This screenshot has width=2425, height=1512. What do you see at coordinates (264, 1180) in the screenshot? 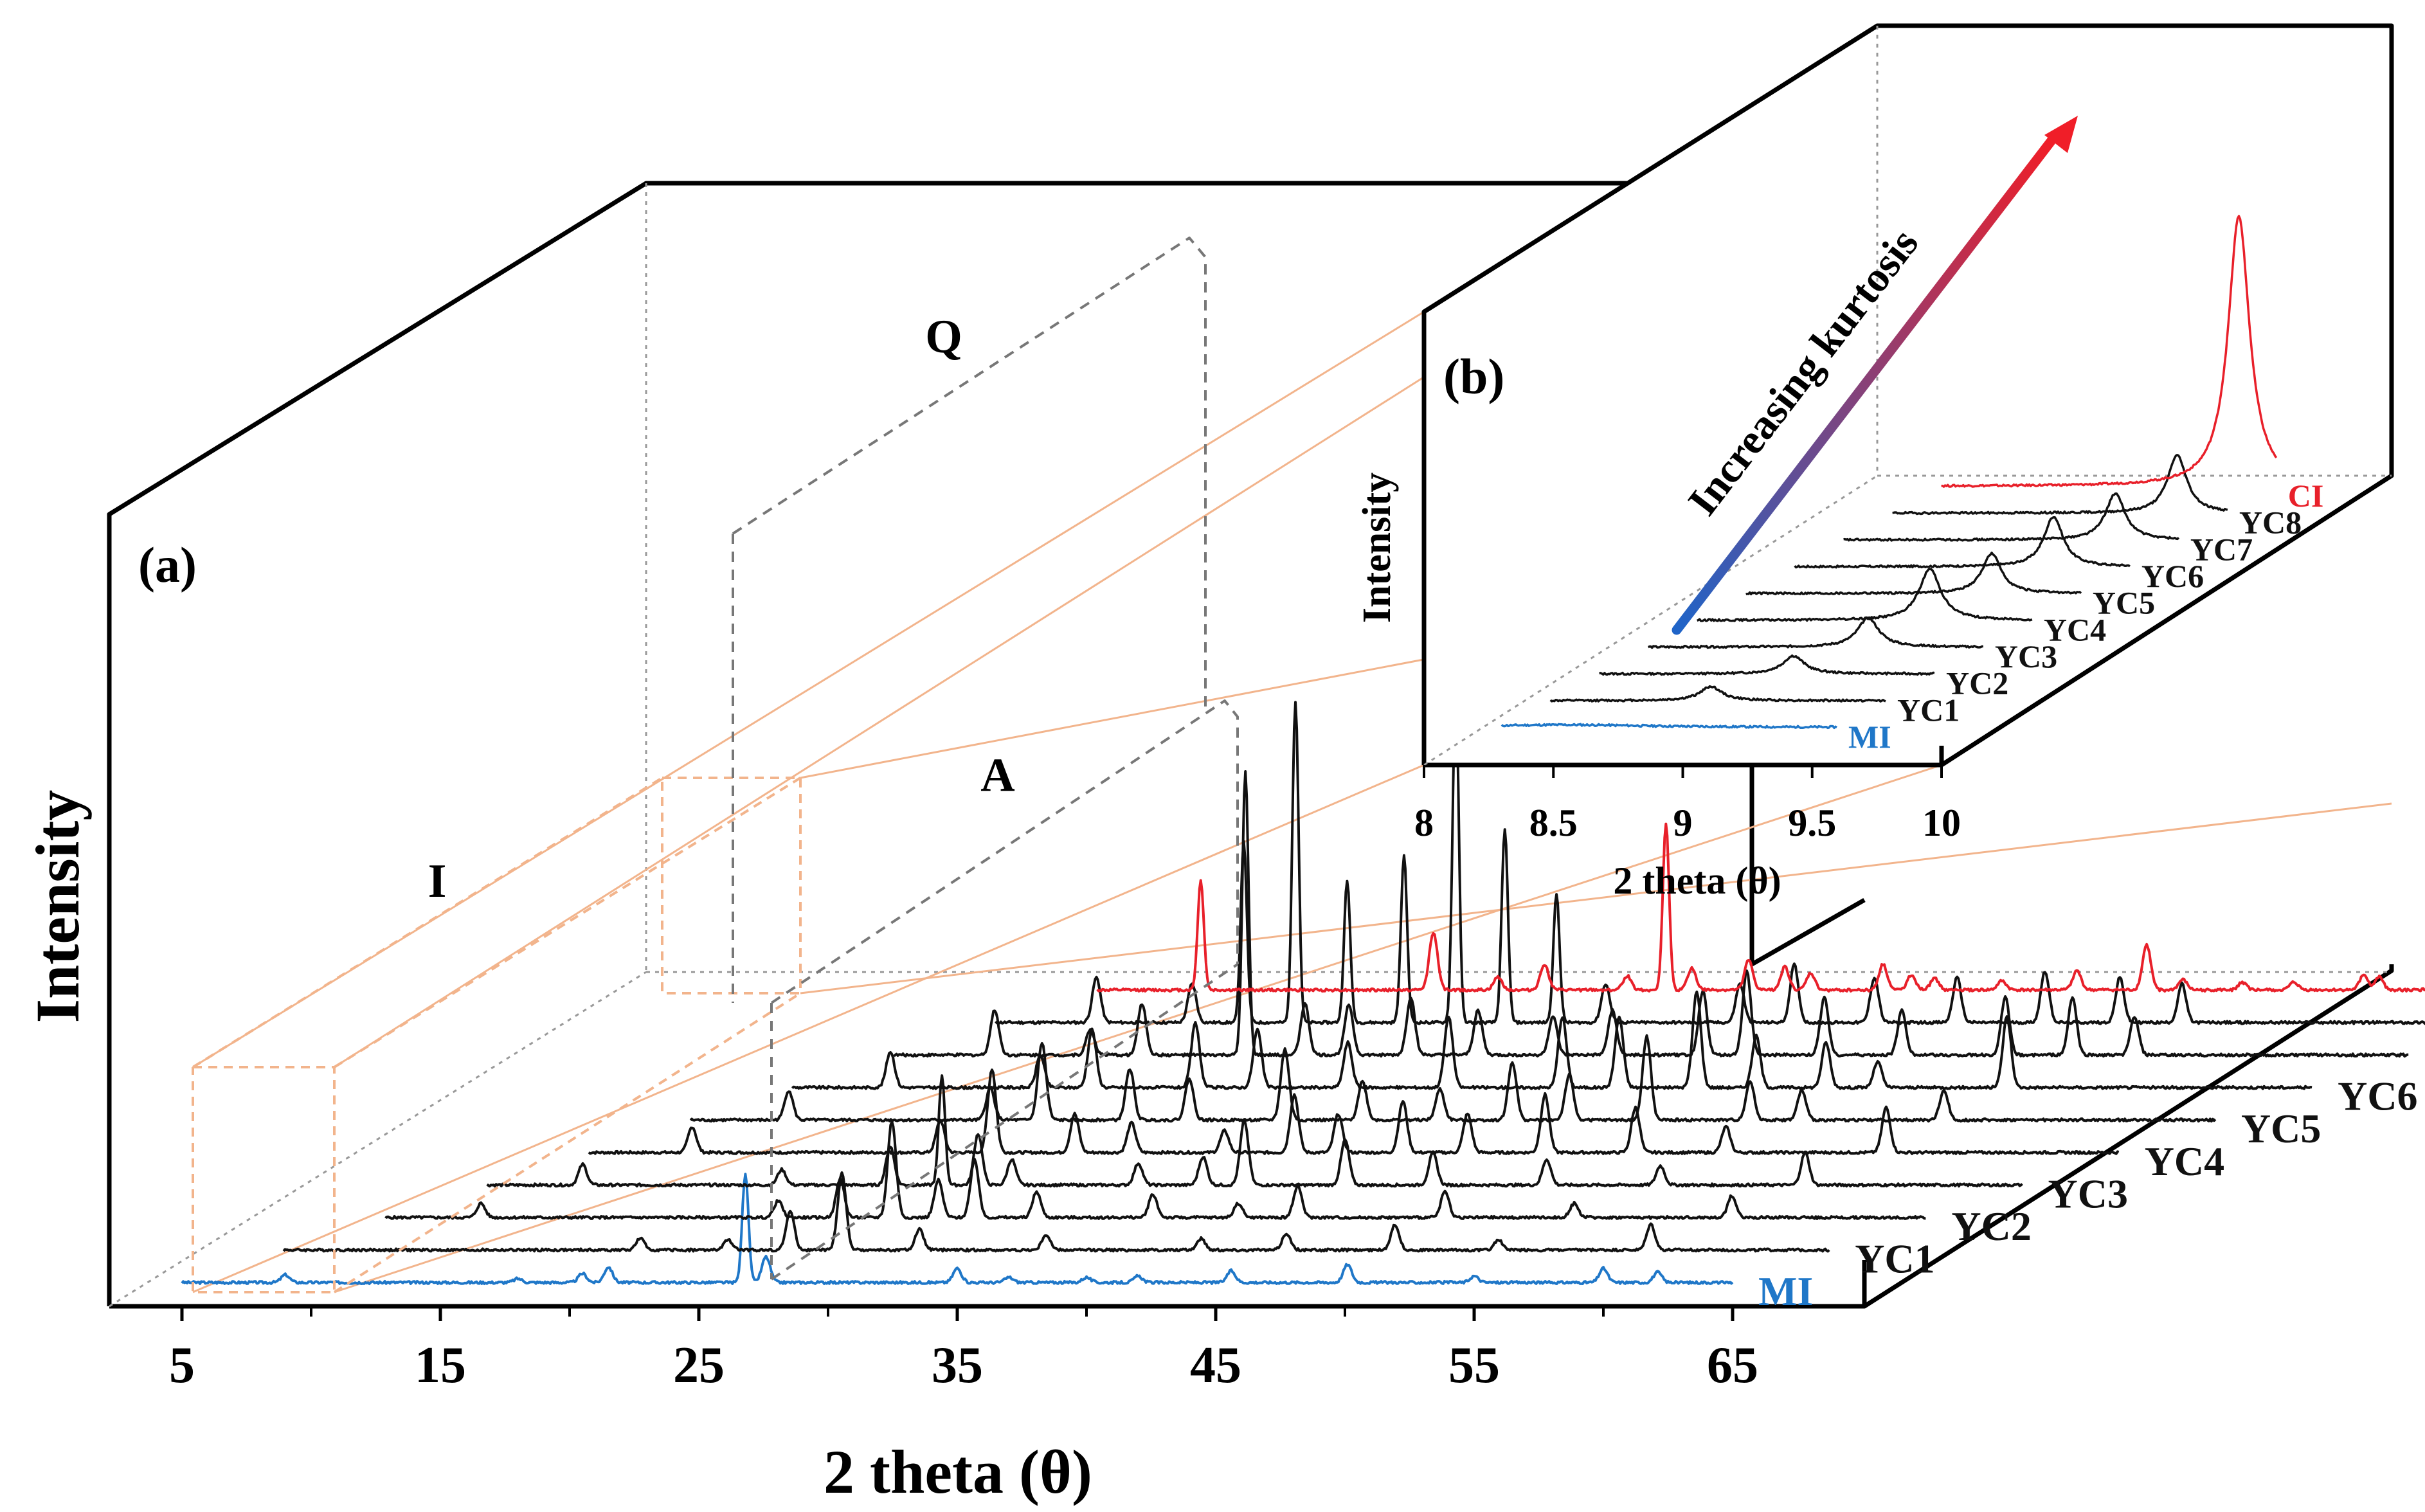
I see `zoom-box-front` at bounding box center [264, 1180].